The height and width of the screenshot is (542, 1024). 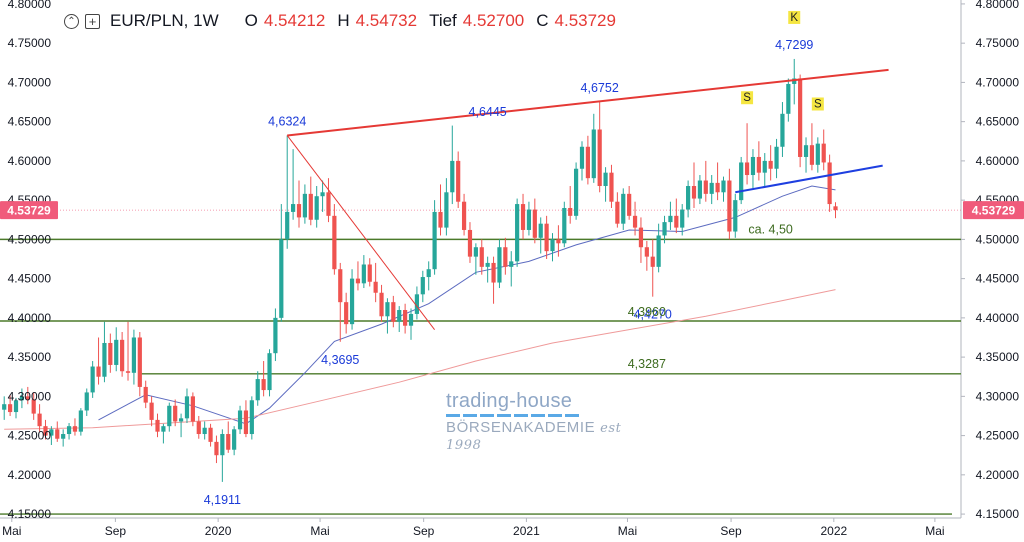 What do you see at coordinates (30, 279) in the screenshot?
I see `y-tick-label-left: 4.45000` at bounding box center [30, 279].